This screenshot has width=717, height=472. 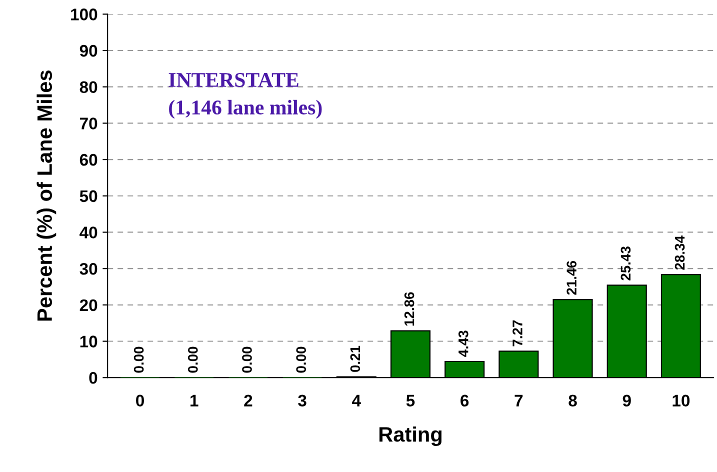 I want to click on y-tick-label: 100, so click(x=84, y=14).